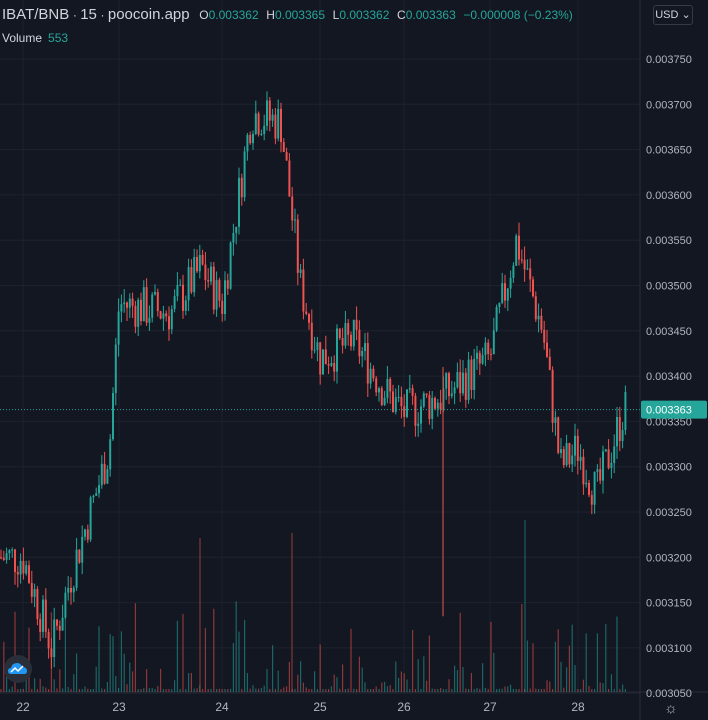 The width and height of the screenshot is (708, 720). Describe the element at coordinates (578, 707) in the screenshot. I see `time-tick-label: 28` at that location.